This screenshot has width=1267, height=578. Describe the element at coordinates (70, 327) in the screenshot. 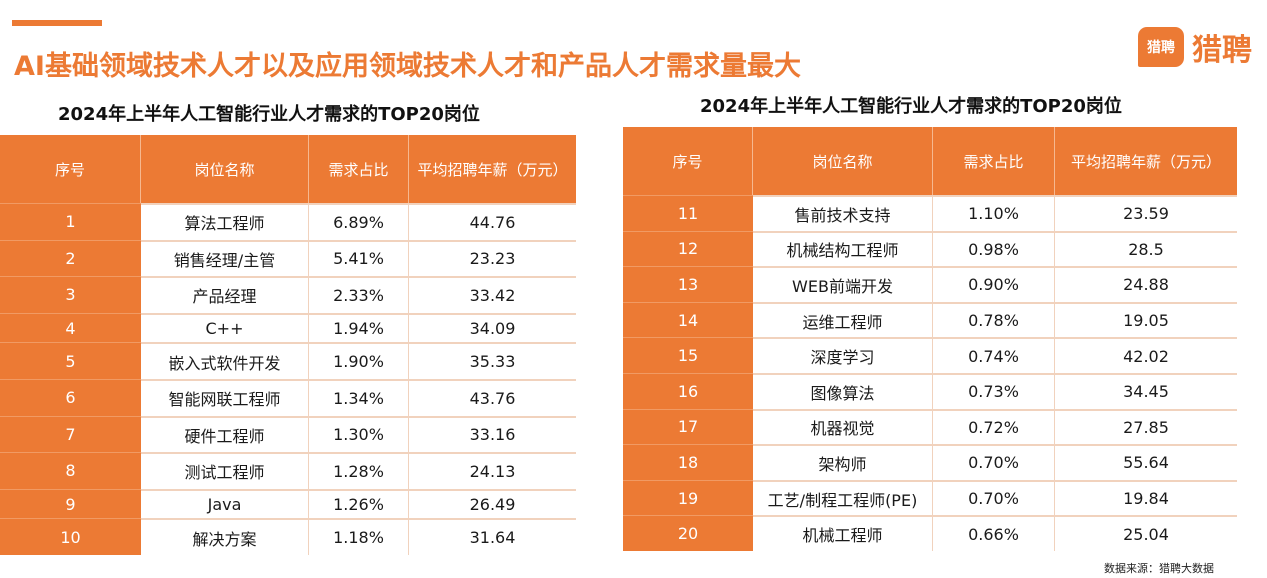

I see `cell-rank: 4` at that location.